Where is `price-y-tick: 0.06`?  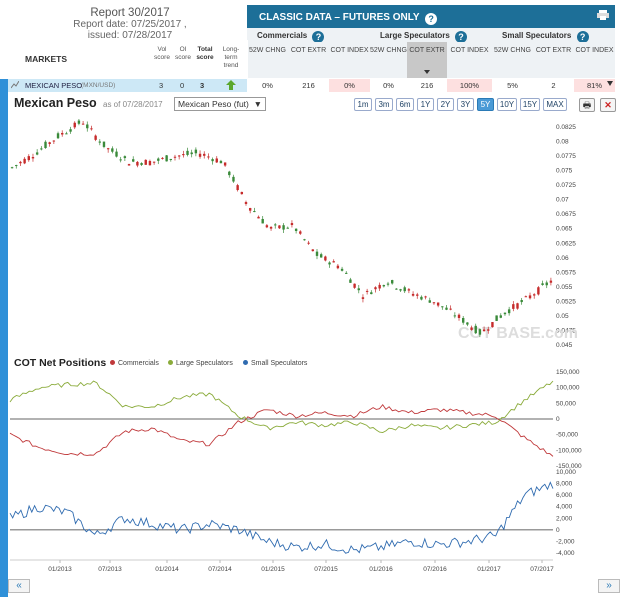 price-y-tick: 0.06 is located at coordinates (562, 258).